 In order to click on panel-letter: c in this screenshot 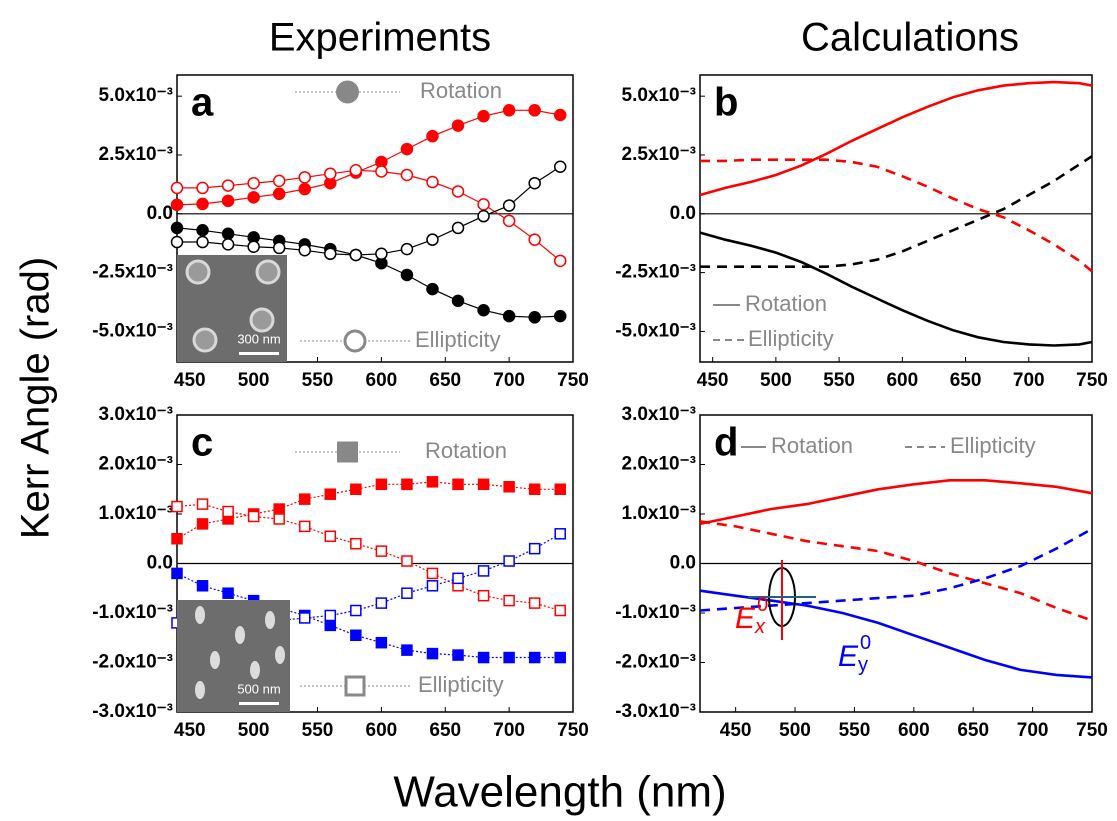, I will do `click(202, 443)`.